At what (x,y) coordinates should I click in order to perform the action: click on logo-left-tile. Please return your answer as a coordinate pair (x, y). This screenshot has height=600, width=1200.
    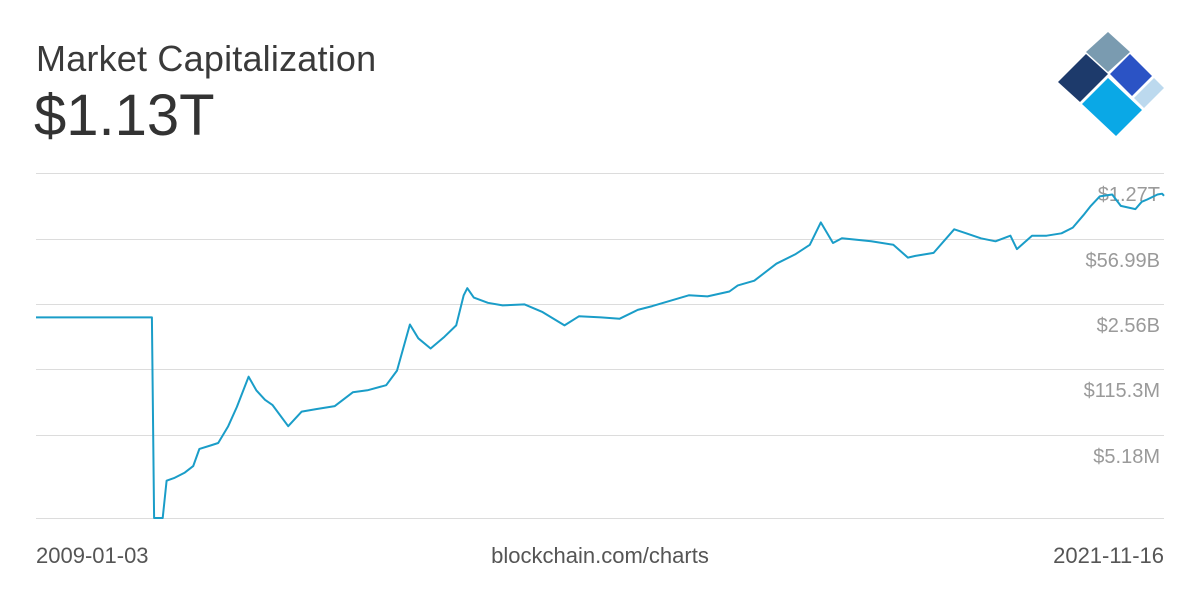
    Looking at the image, I should click on (1083, 78).